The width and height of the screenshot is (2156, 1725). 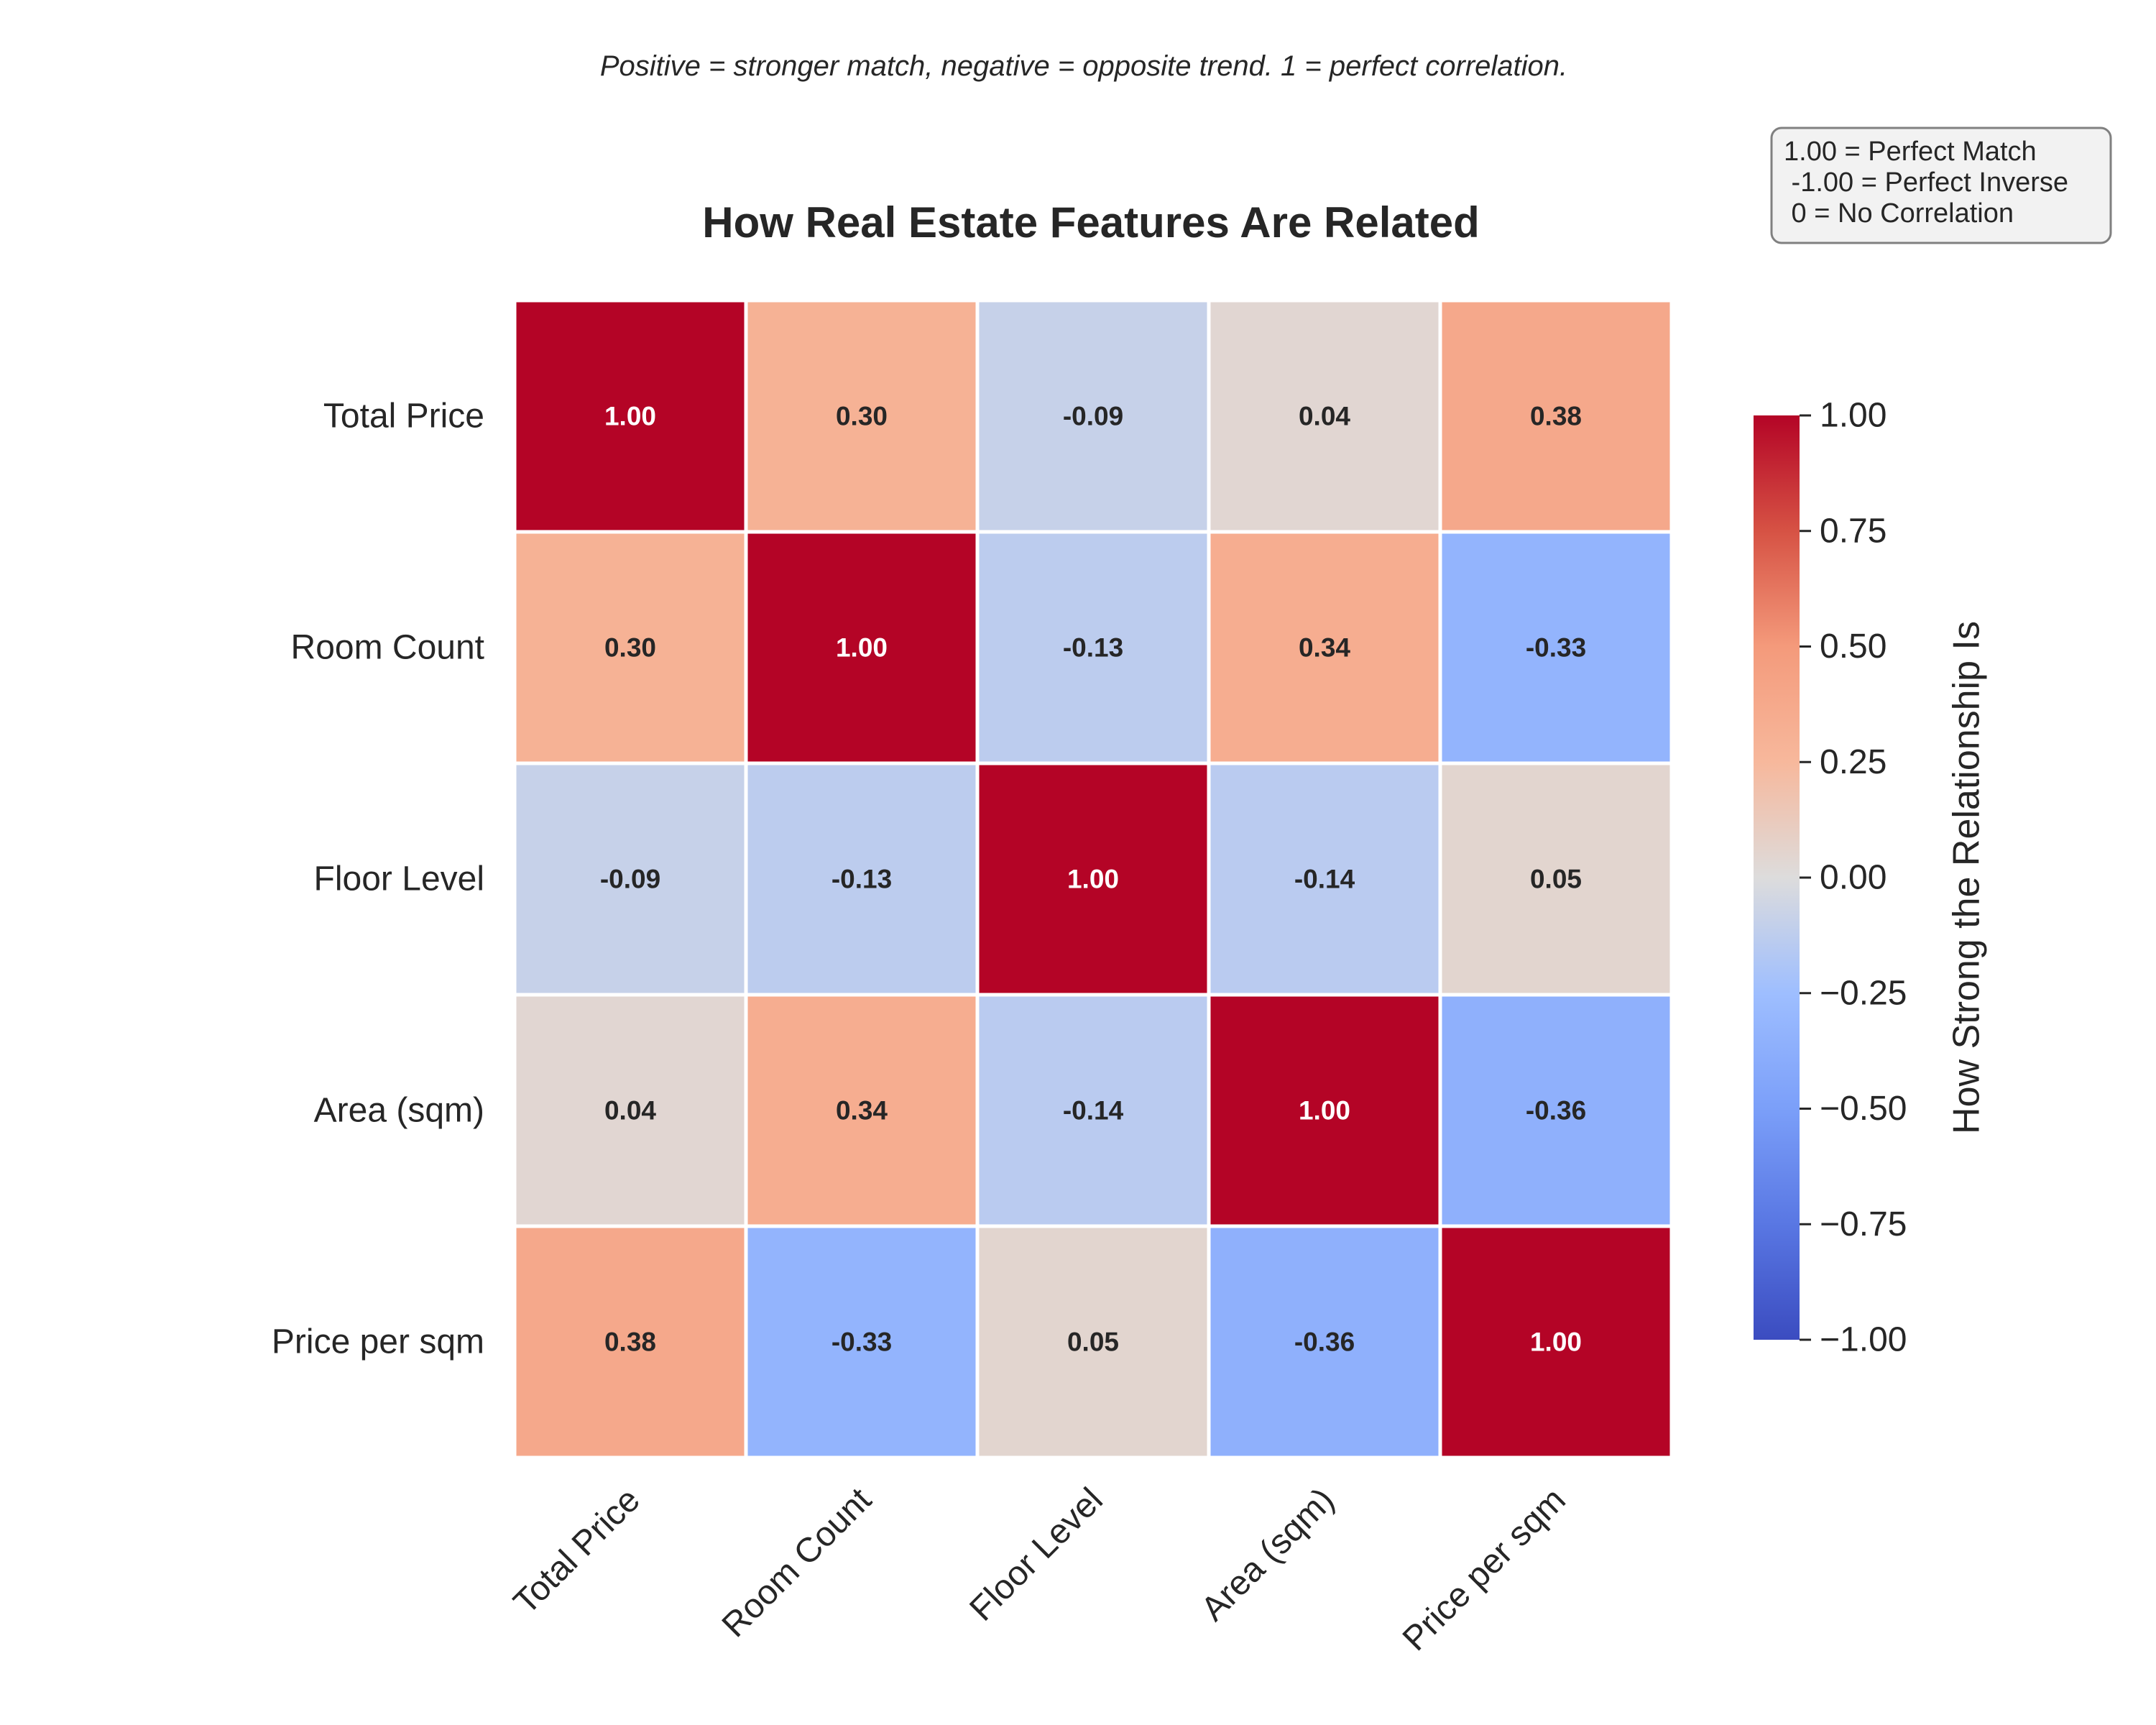 I want to click on x-tick-label: Price per sqm, so click(x=1485, y=1569).